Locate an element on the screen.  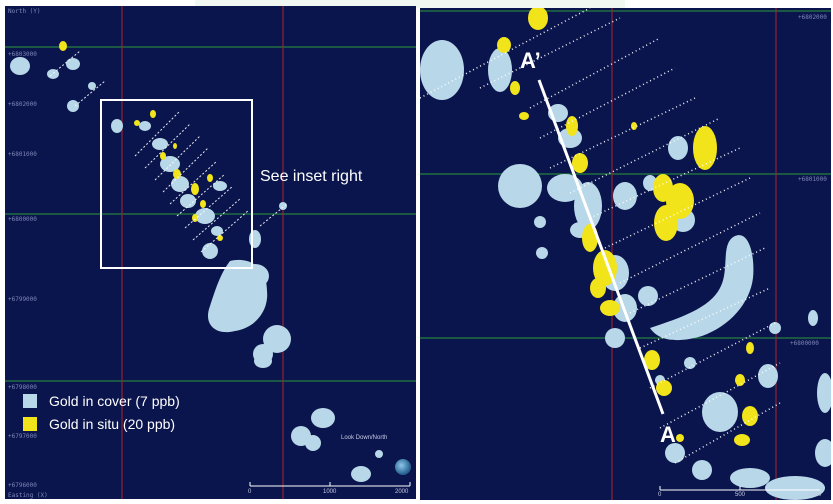
legend-item-cover: Gold in cover (7 ppb) is located at coordinates (101, 400).